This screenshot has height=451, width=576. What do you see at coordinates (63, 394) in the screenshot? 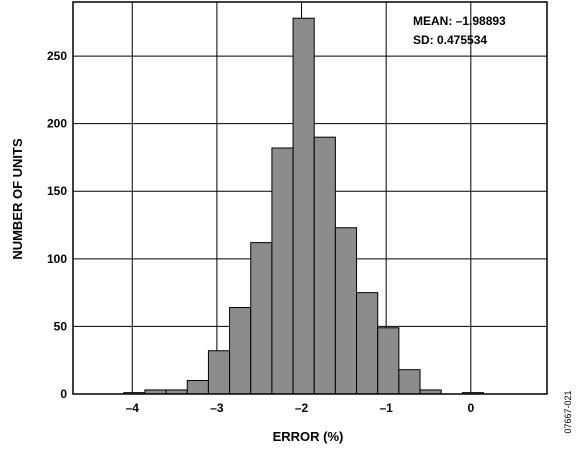
I see `y-tick-label: 0` at bounding box center [63, 394].